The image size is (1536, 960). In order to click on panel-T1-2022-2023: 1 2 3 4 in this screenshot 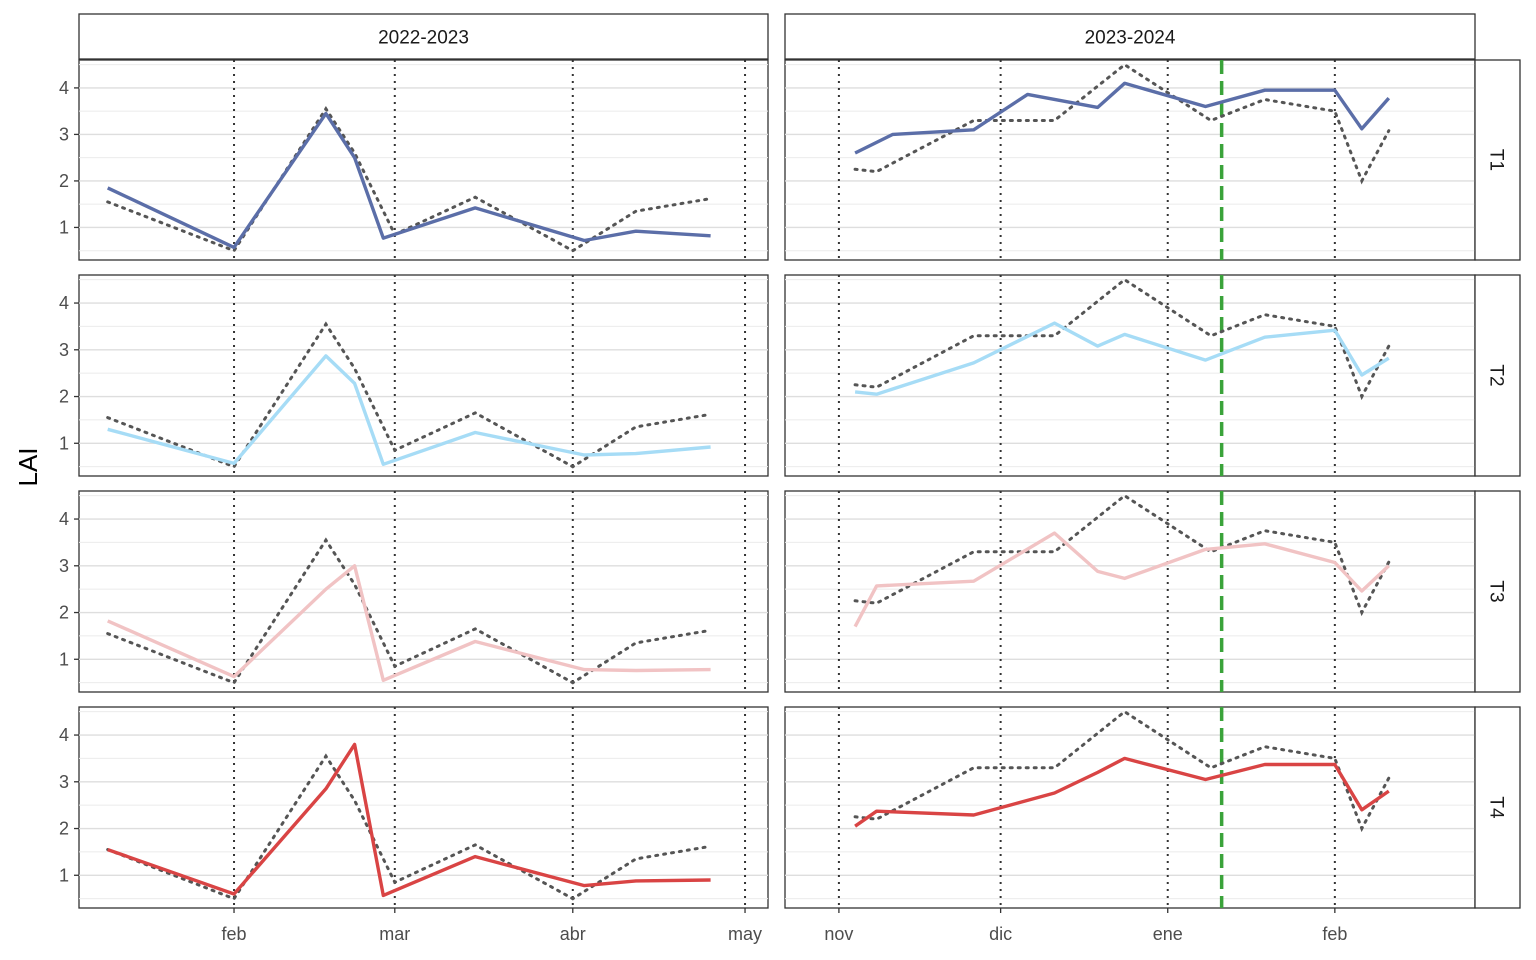, I will do `click(414, 160)`.